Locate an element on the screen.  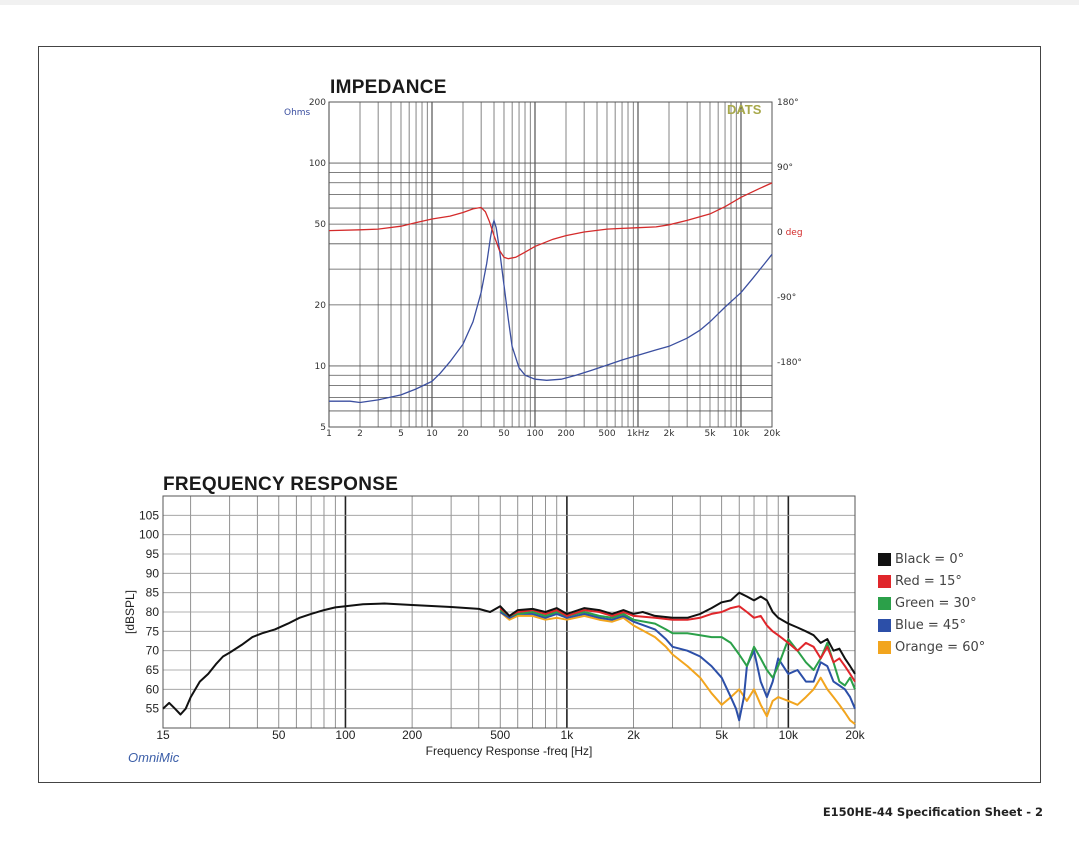
impedance-x-tick: 2 is located at coordinates (360, 434).